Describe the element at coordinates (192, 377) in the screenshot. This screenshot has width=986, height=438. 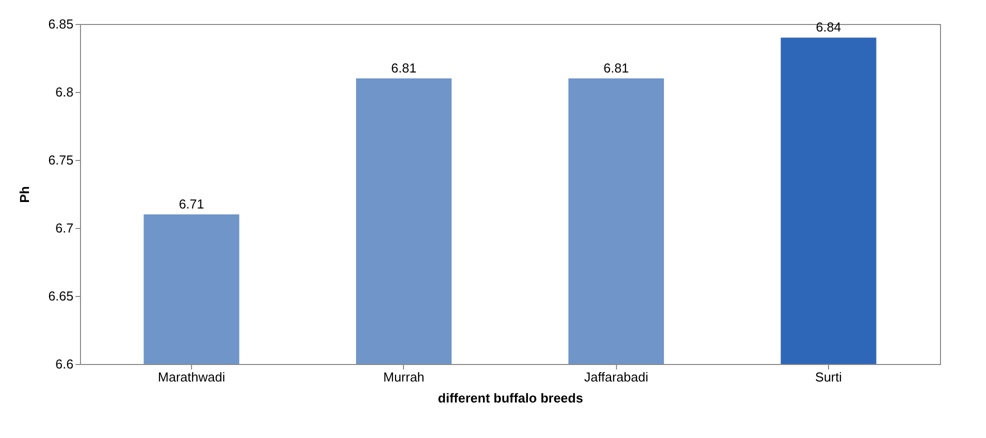
I see `x-tick-label: Marathwadi` at that location.